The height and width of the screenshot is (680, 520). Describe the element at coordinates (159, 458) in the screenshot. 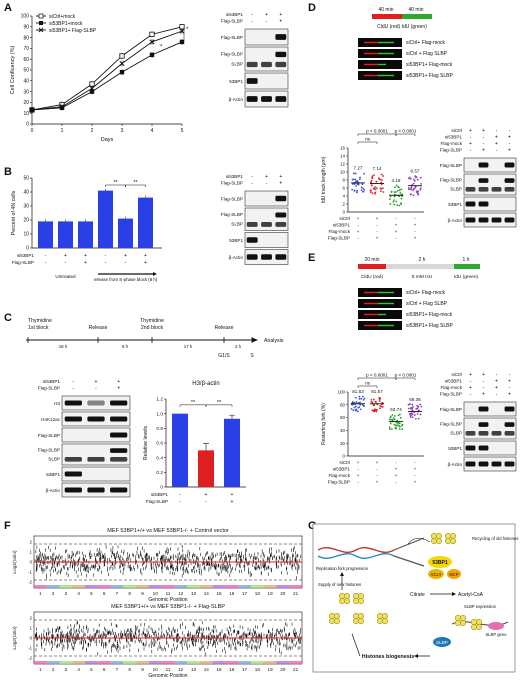

I see `y-tick-label: 0.4` at that location.